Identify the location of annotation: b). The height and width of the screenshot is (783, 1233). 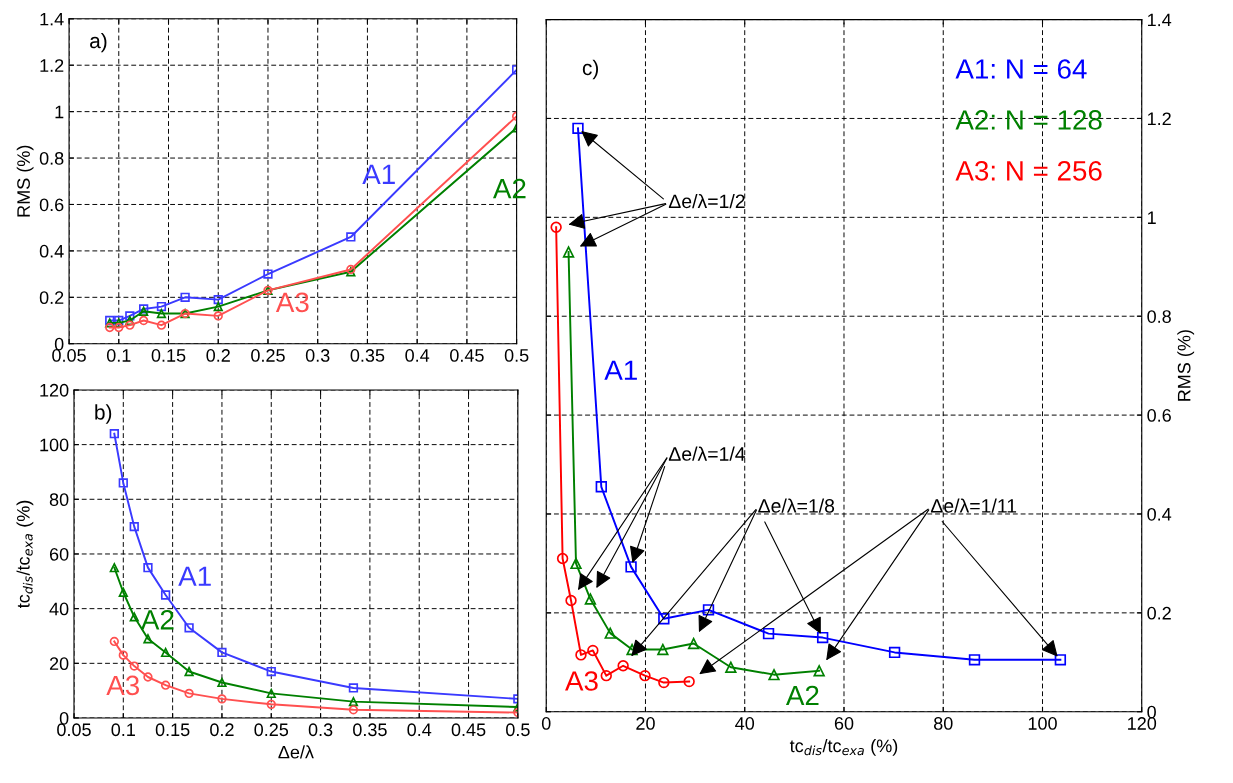
(103, 414).